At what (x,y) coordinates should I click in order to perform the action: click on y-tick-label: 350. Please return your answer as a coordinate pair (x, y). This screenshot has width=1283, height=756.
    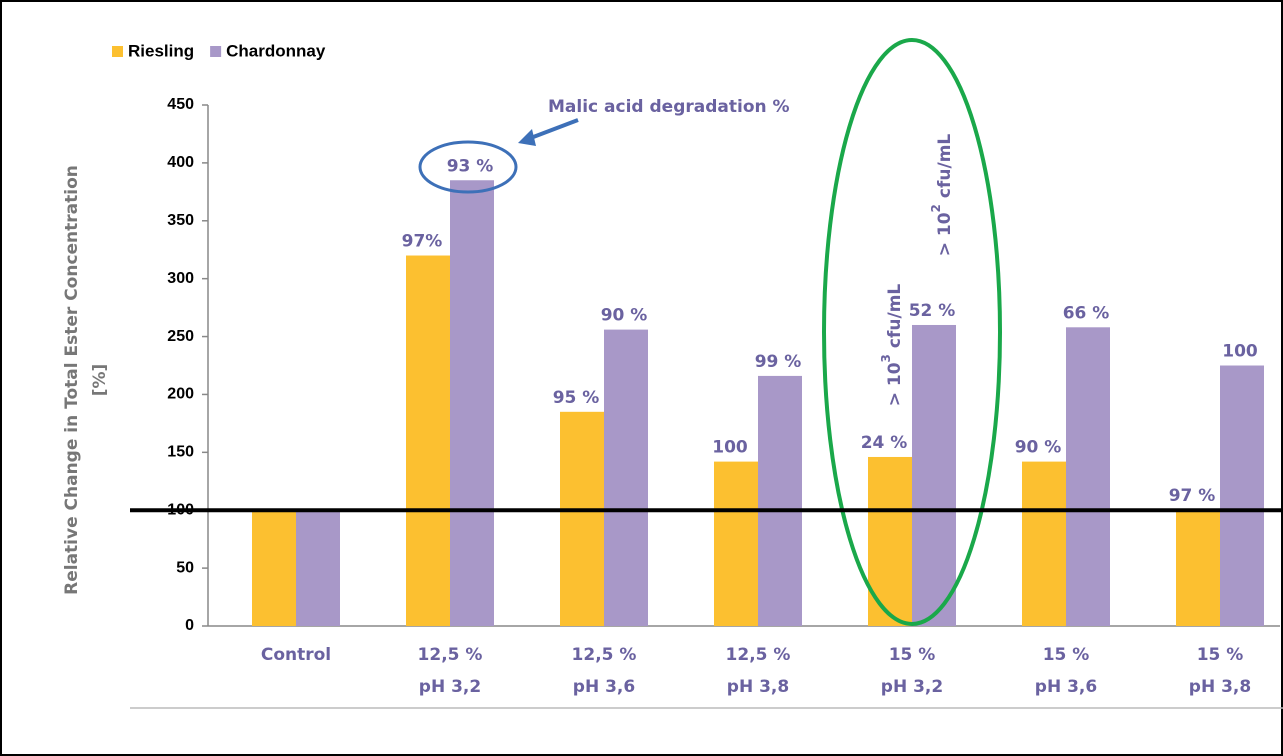
    Looking at the image, I should click on (180, 220).